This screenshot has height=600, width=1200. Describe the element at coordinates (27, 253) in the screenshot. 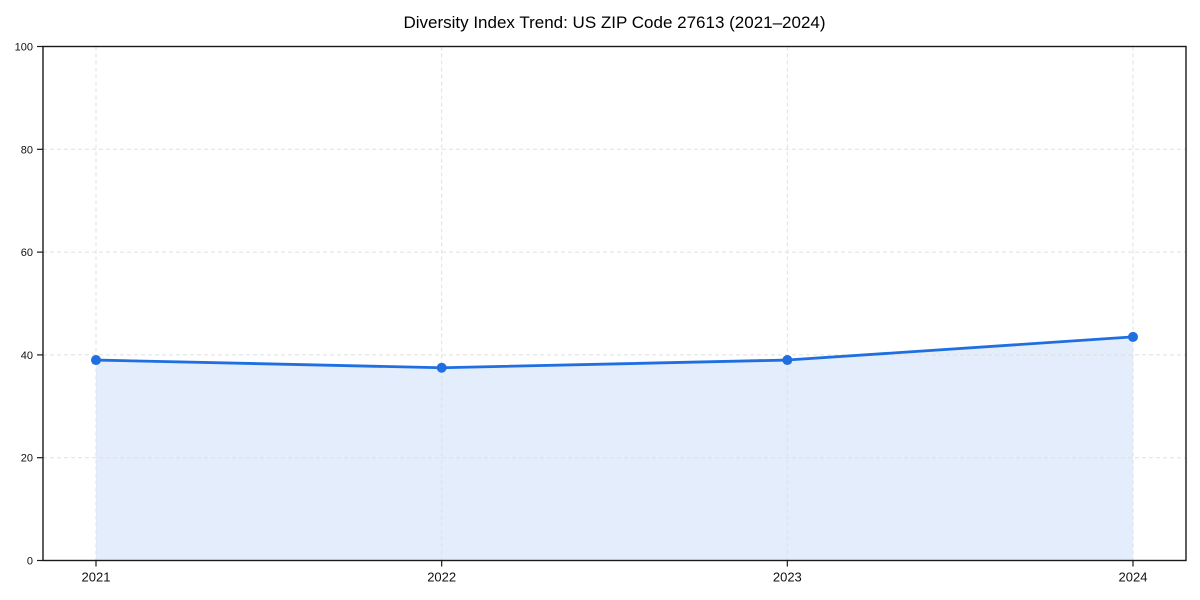

I see `y-axis-tick-label: 60` at that location.